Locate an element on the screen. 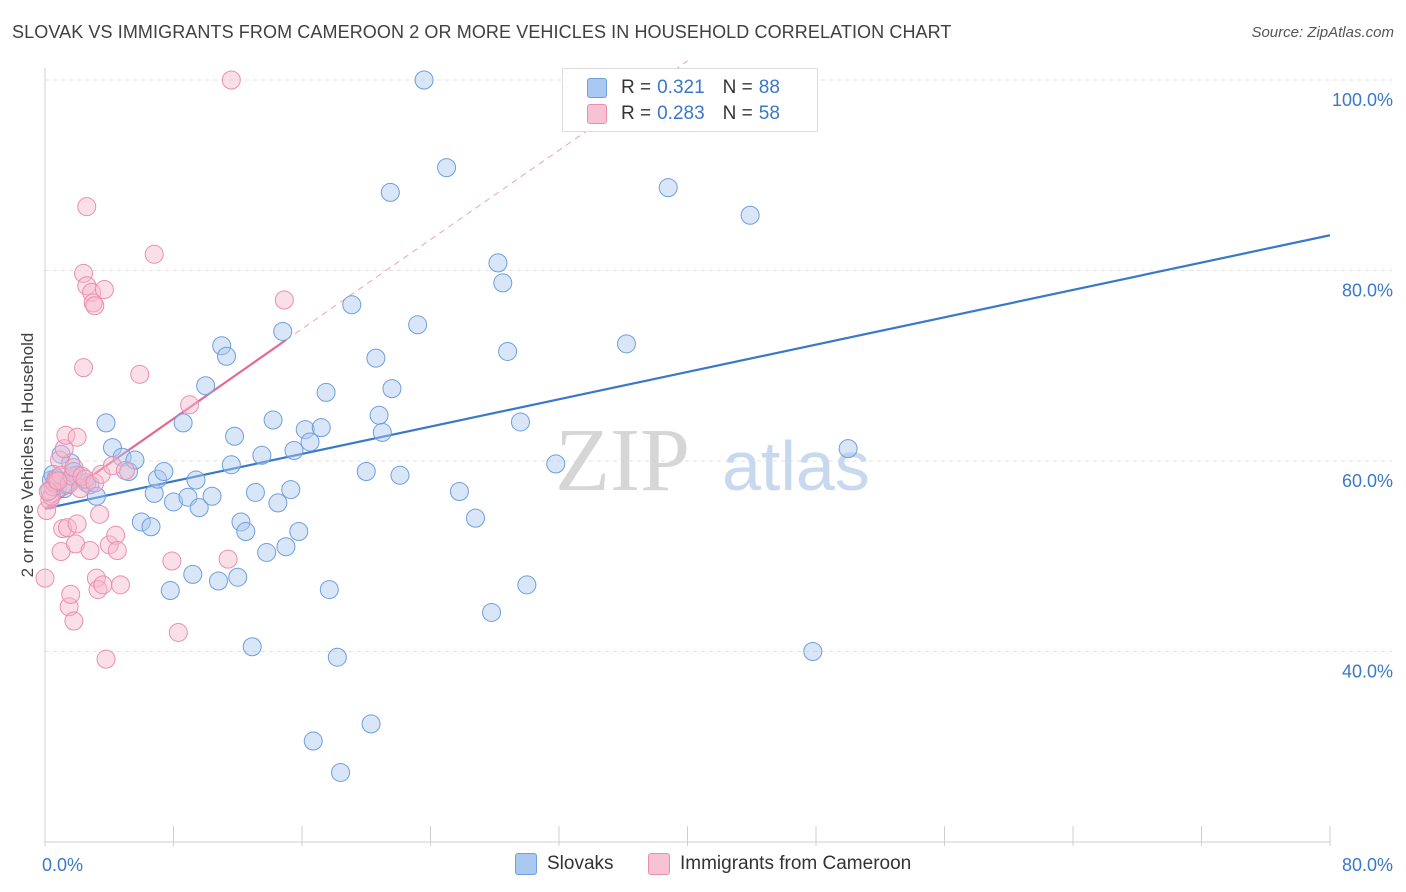 The height and width of the screenshot is (892, 1406). bottom-legend-cameroon: Immigrants from Cameroon is located at coordinates (779, 864).